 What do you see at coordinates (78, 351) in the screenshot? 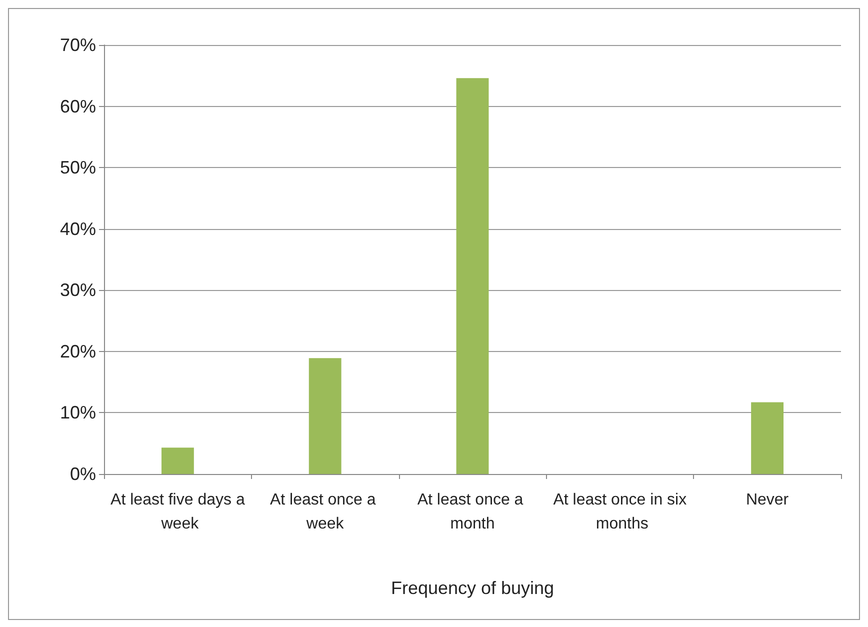
I see `y-tick-label: 20%` at bounding box center [78, 351].